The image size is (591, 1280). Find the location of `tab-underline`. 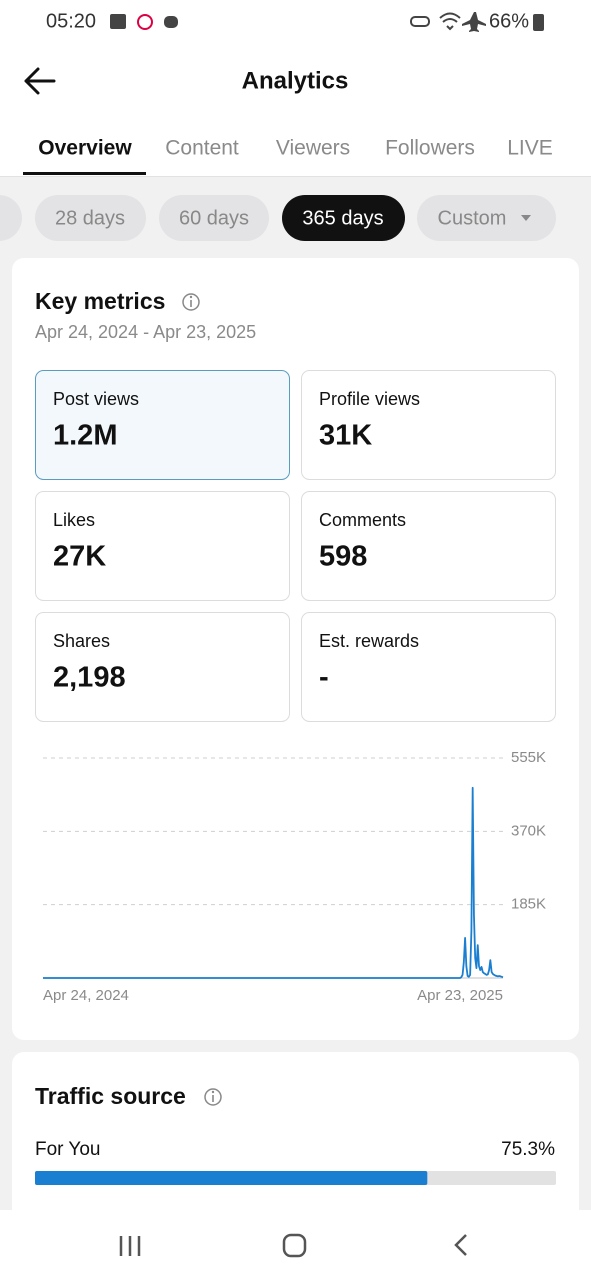

tab-underline is located at coordinates (84, 173).